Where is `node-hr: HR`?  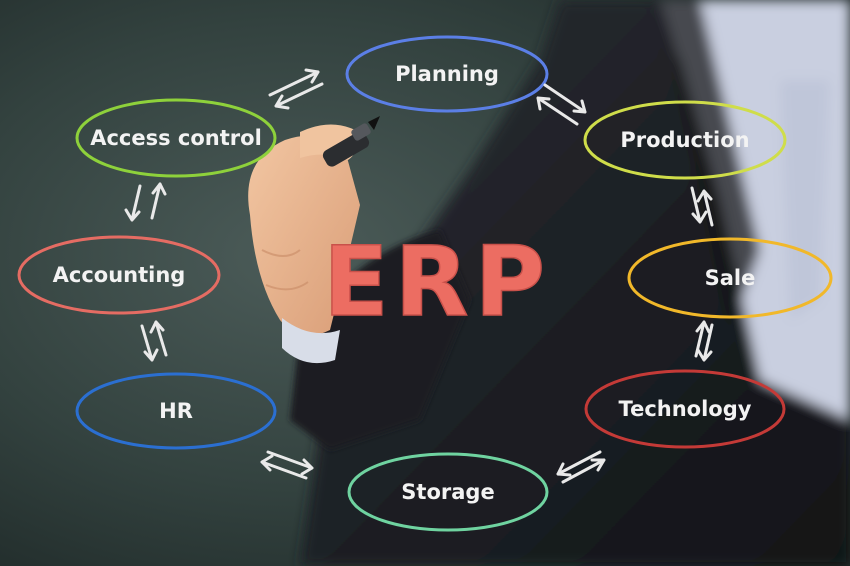 node-hr: HR is located at coordinates (176, 411).